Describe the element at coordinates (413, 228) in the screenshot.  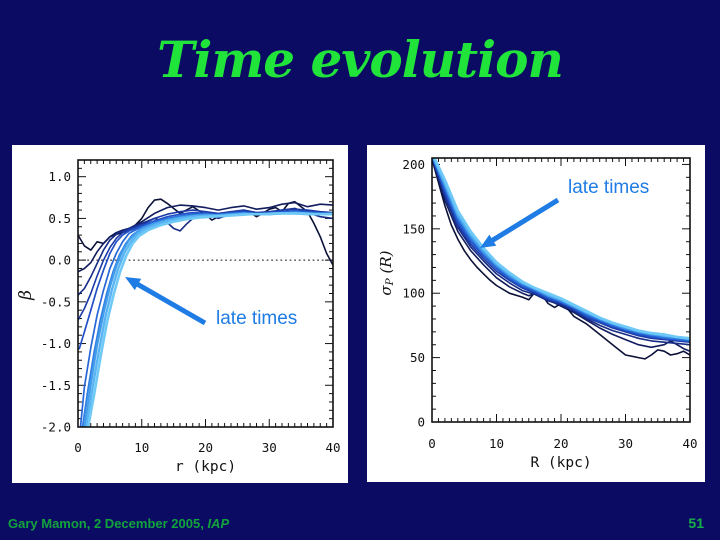
I see `svg-text: 150` at that location.